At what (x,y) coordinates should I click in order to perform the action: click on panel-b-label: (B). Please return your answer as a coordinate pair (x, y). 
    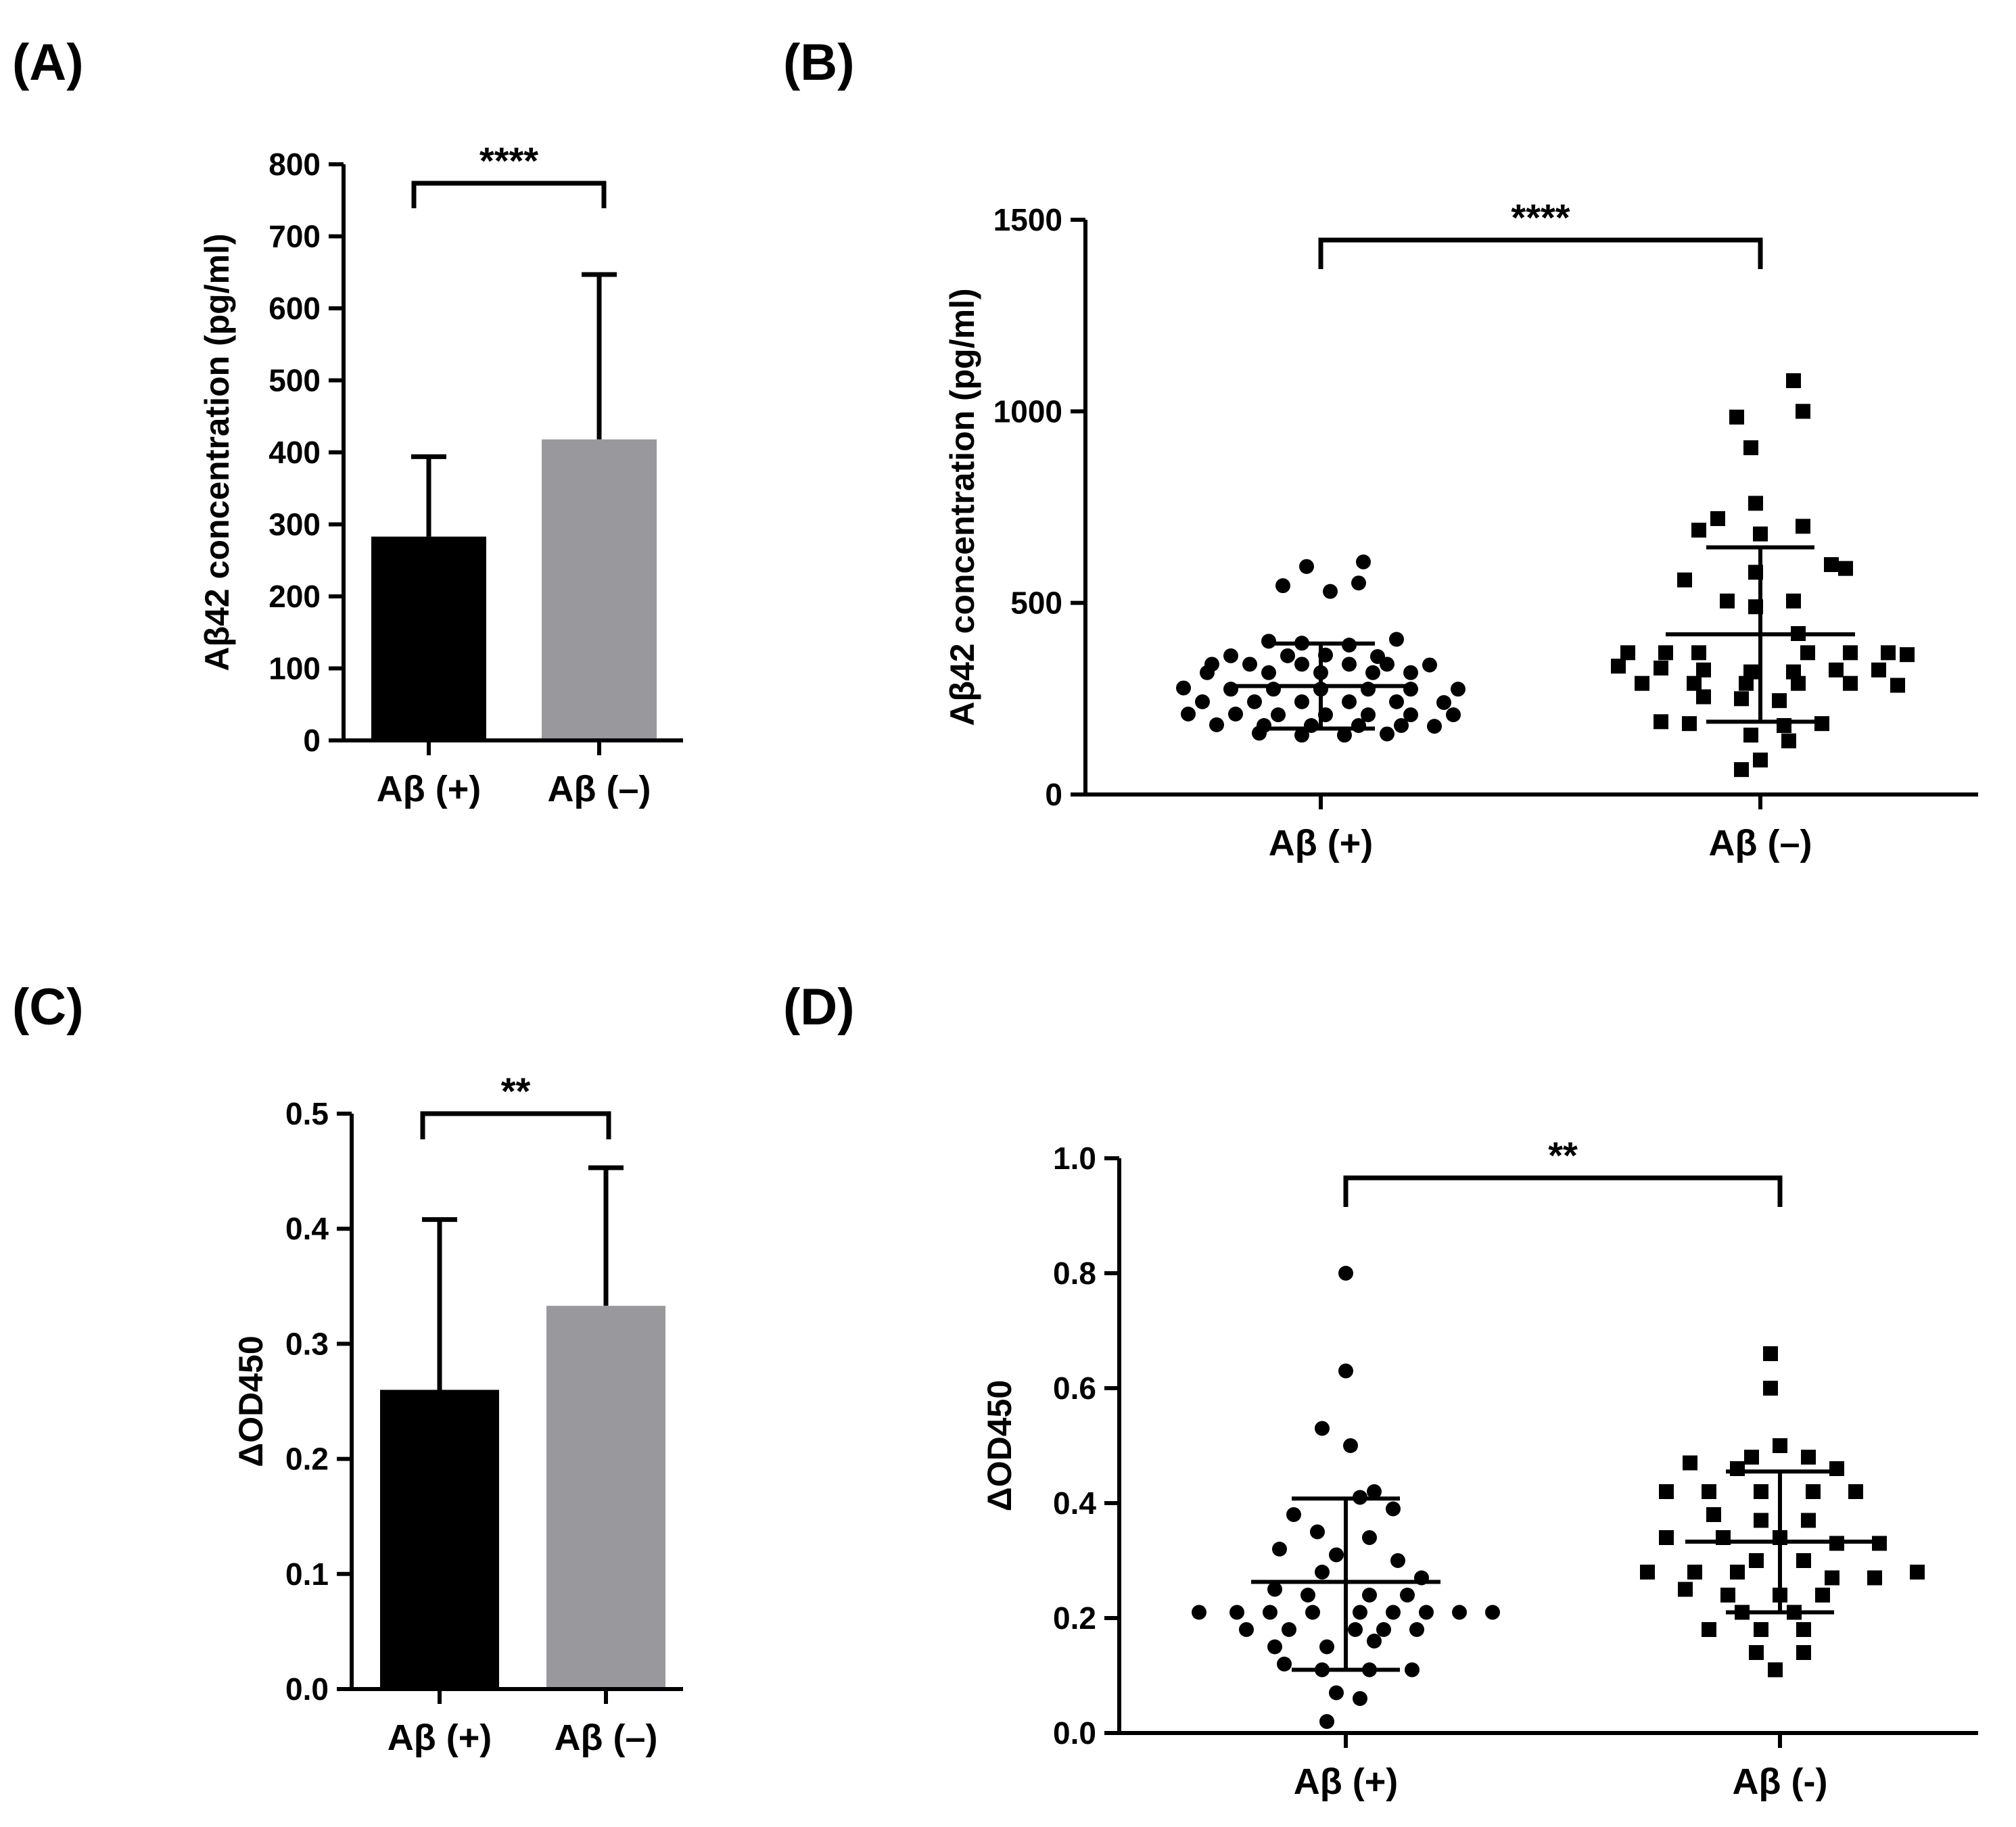
    Looking at the image, I should click on (819, 62).